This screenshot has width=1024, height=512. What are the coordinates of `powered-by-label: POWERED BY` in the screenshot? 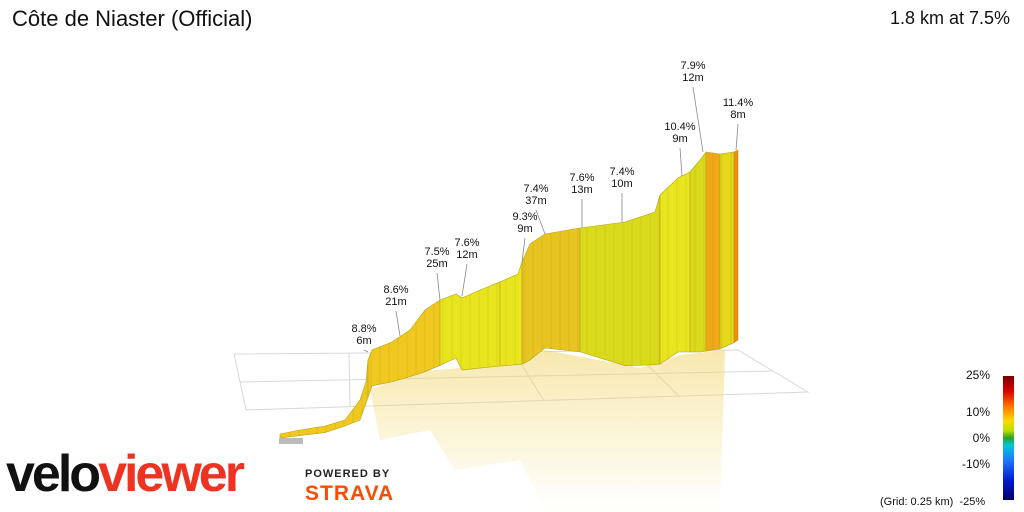 It's located at (348, 474).